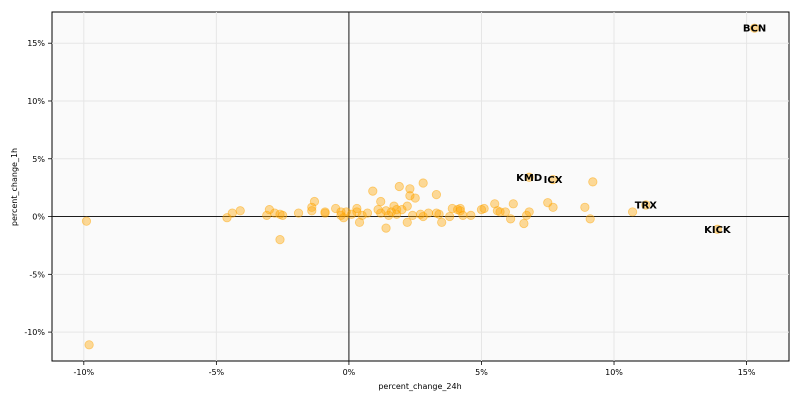 The width and height of the screenshot is (800, 400). I want to click on point-label: KMD, so click(529, 178).